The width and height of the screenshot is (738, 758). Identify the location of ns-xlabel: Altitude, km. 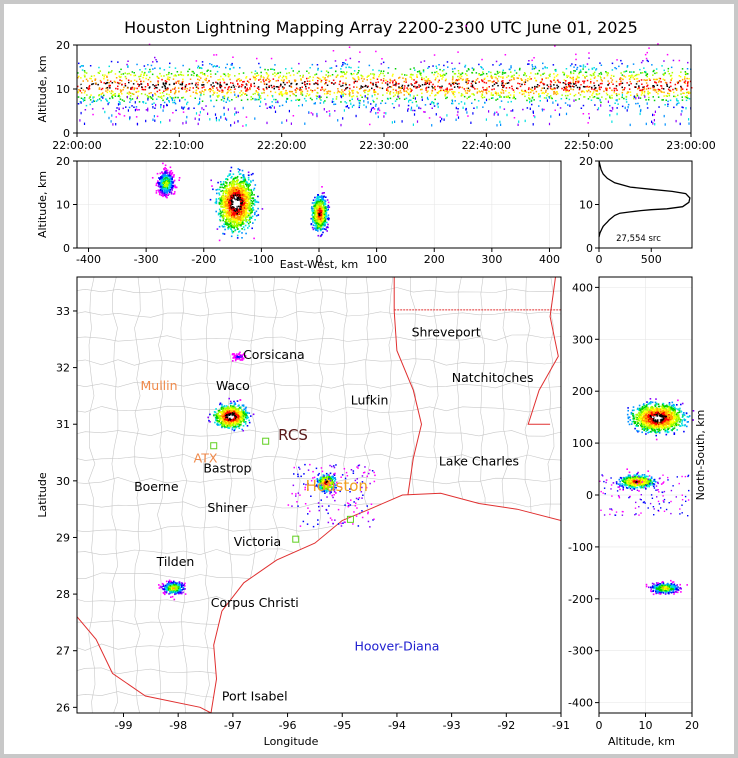
(641, 741).